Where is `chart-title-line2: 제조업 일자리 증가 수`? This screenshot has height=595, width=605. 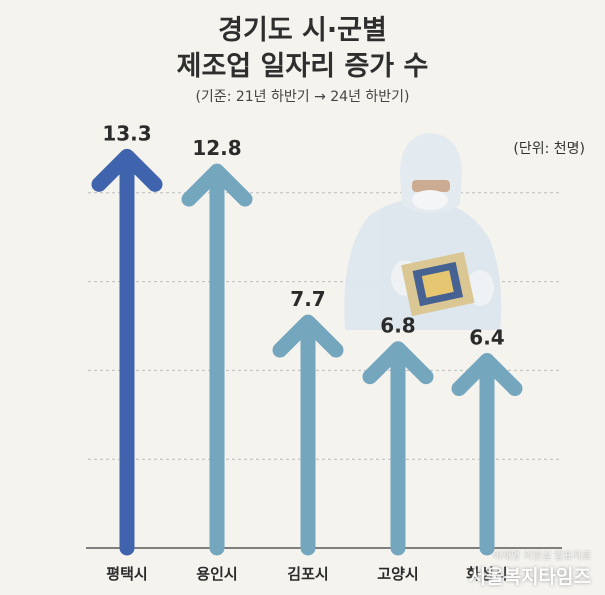
chart-title-line2: 제조업 일자리 증가 수 is located at coordinates (302, 66).